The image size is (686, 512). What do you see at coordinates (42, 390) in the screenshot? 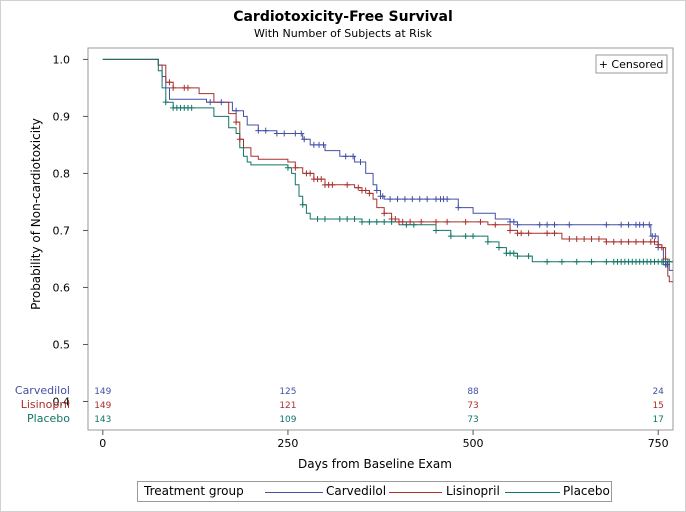
I see `at-risk-label-carvedilol: Carvedilol` at bounding box center [42, 390].